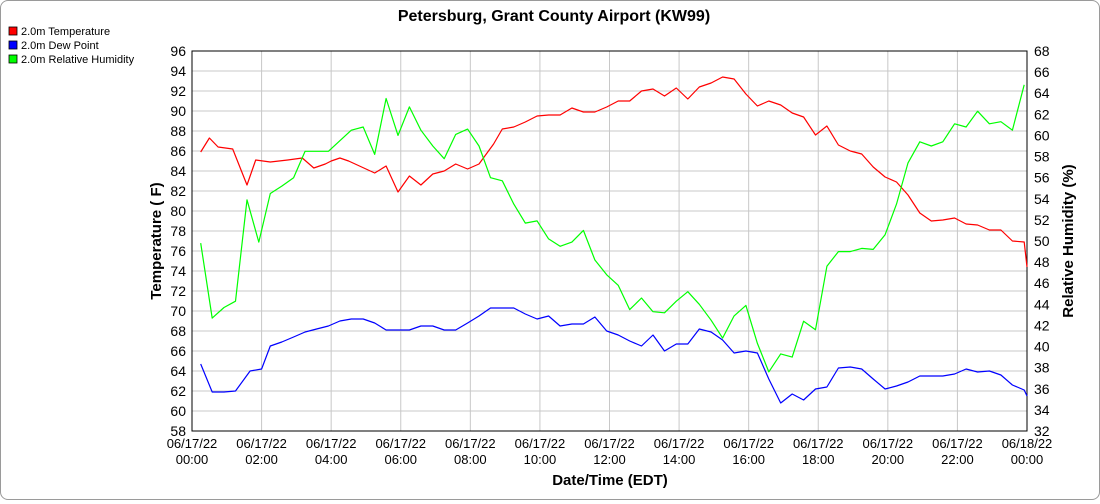 The image size is (1100, 504). What do you see at coordinates (1042, 410) in the screenshot?
I see `y2-tick-label: 34` at bounding box center [1042, 410].